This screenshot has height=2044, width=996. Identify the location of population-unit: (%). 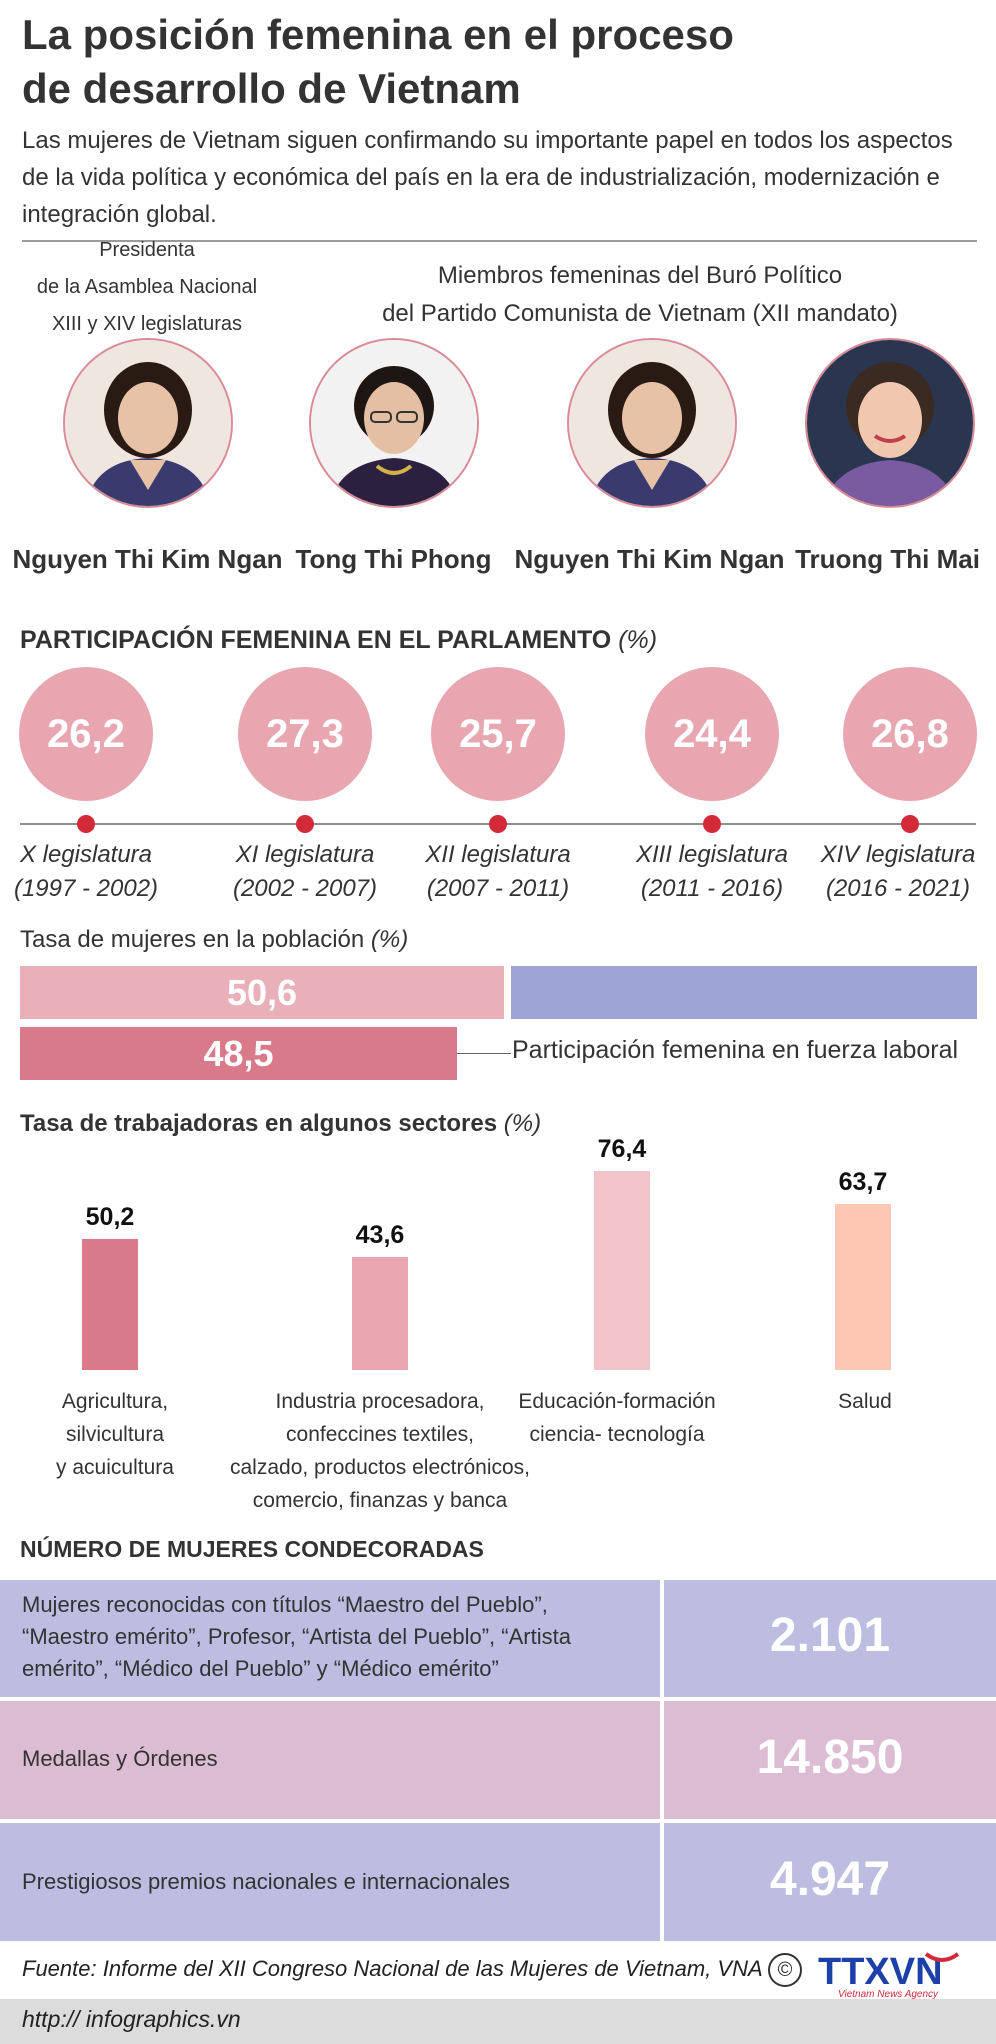
(389, 939).